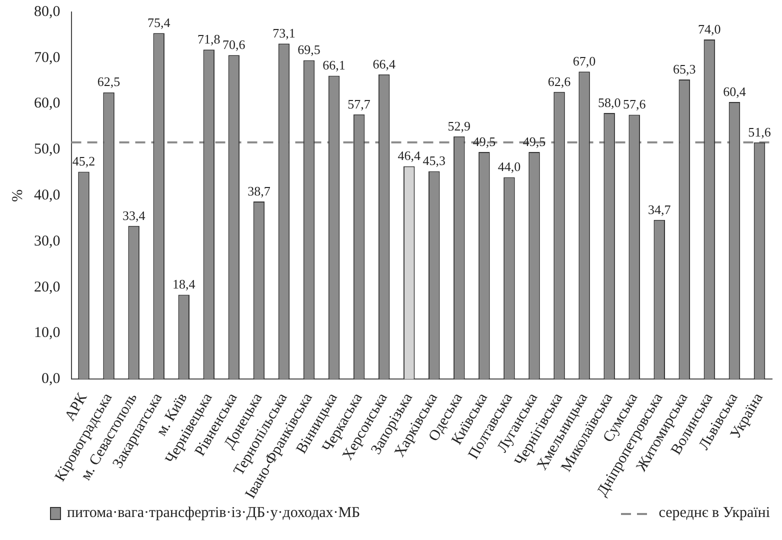 This screenshot has height=540, width=782. What do you see at coordinates (47, 333) in the screenshot?
I see `y-tick-label: 10,0` at bounding box center [47, 333].